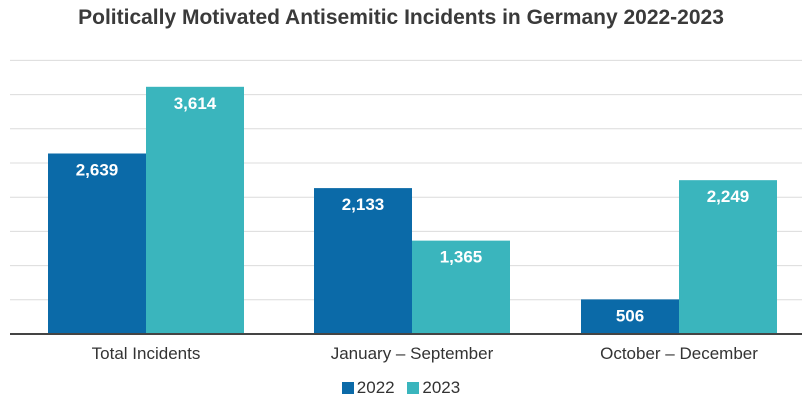 The image size is (802, 412). I want to click on legend-item-2023: 2023, so click(433, 388).